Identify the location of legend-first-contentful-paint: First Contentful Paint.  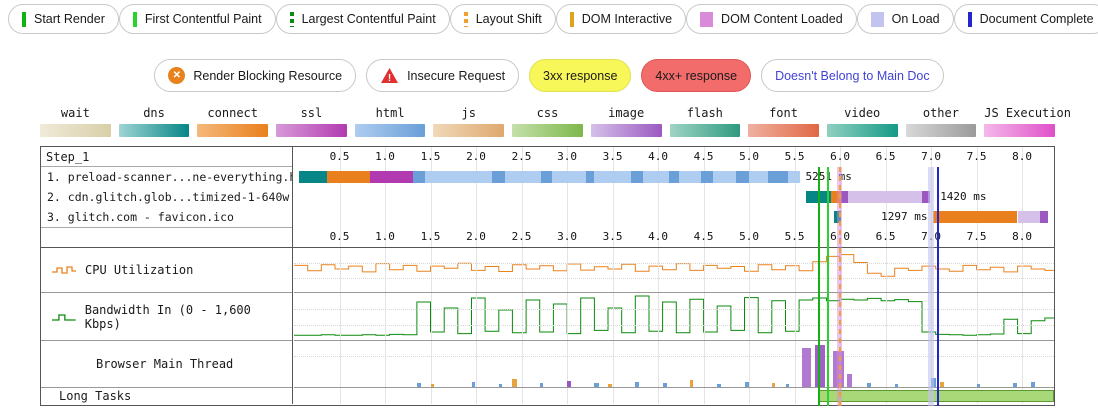
(197, 19).